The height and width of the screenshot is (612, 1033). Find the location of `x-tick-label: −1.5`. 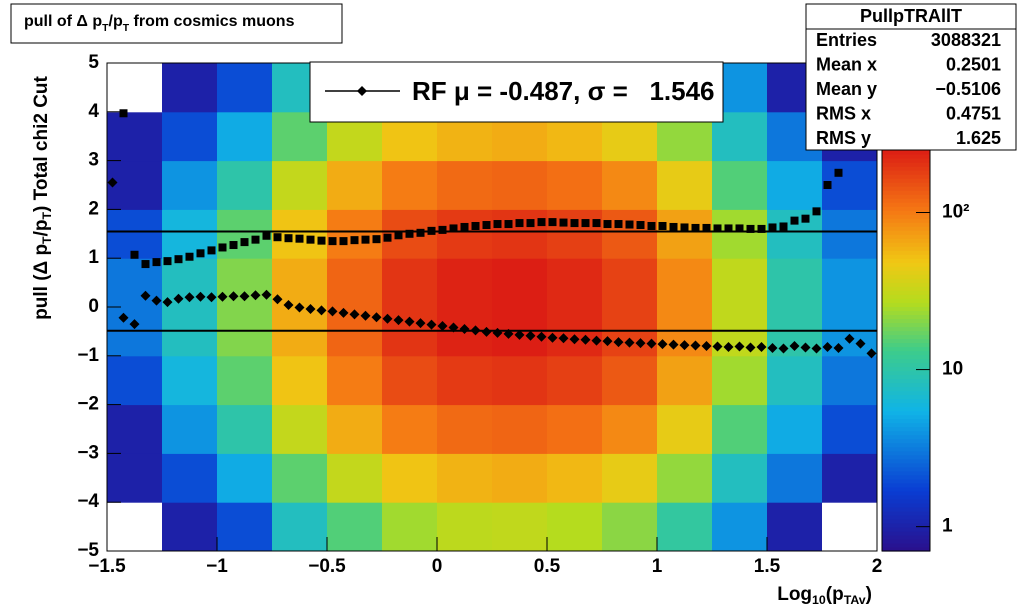

x-tick-label: −1.5 is located at coordinates (107, 566).